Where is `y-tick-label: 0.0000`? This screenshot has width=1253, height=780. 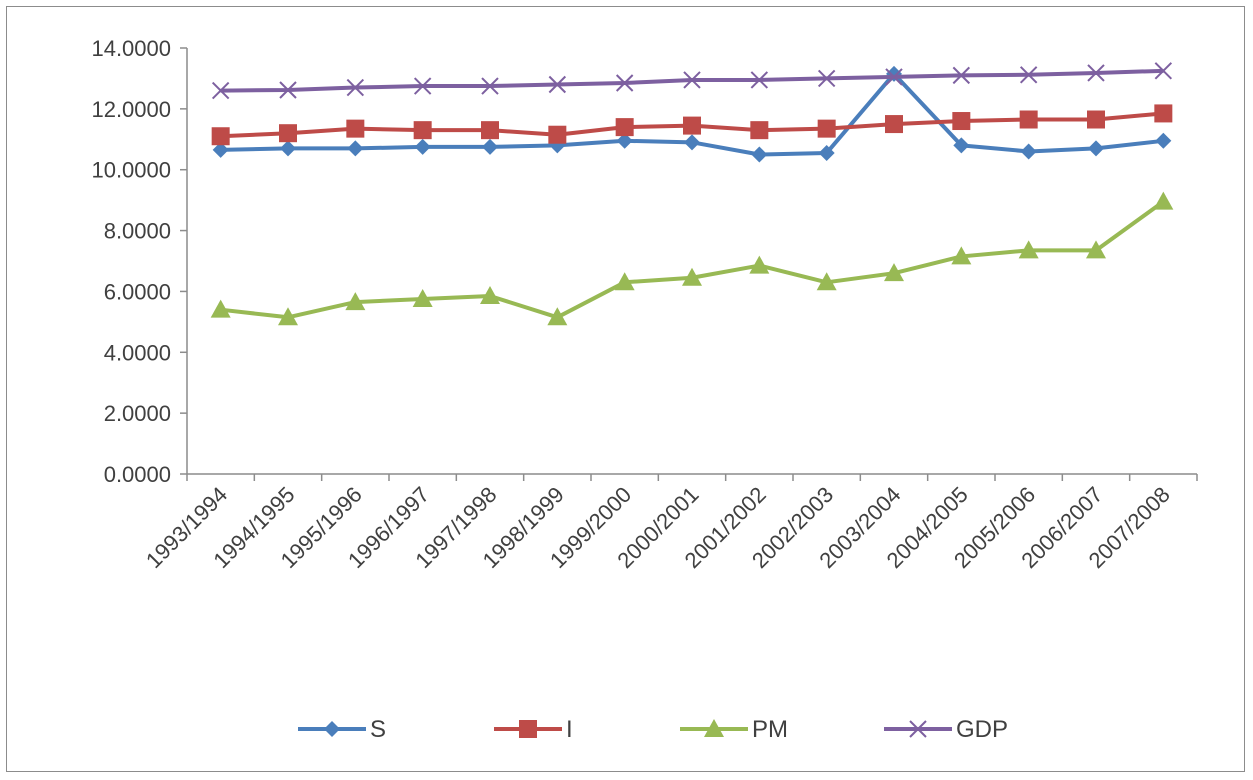 y-tick-label: 0.0000 is located at coordinates (137, 474).